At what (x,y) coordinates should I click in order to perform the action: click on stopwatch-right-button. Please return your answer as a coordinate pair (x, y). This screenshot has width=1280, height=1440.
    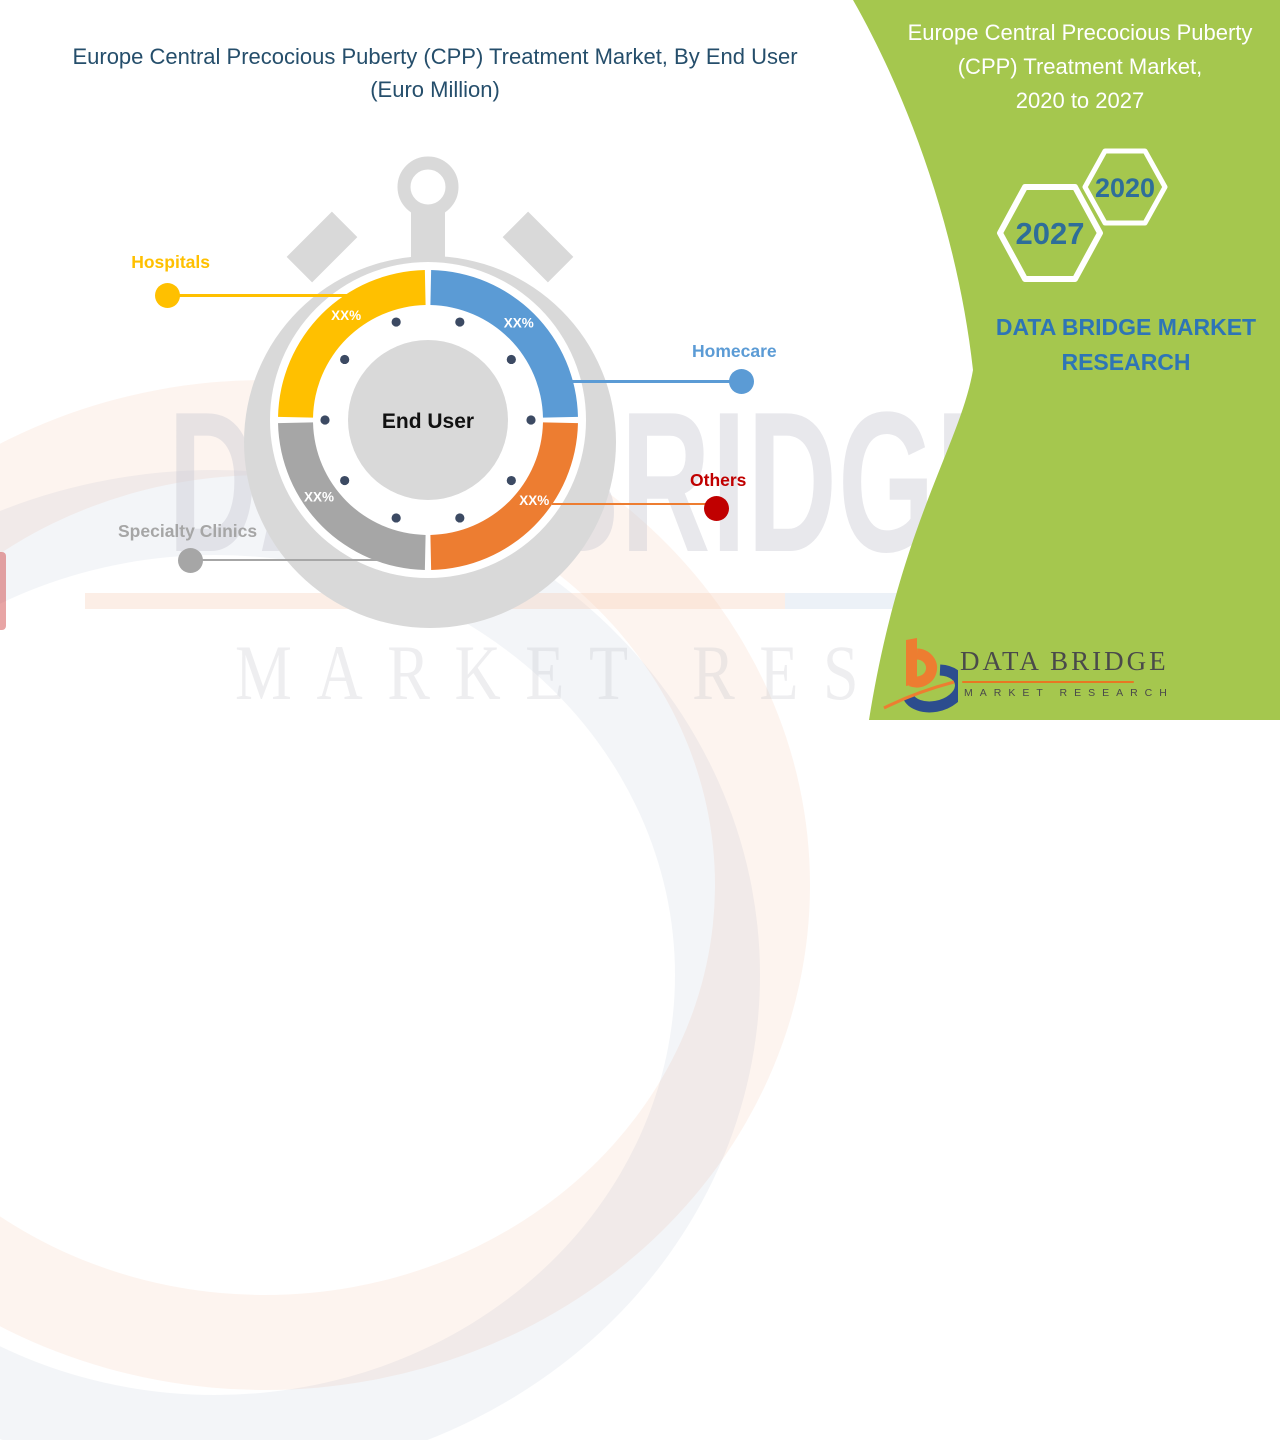
    Looking at the image, I should click on (538, 247).